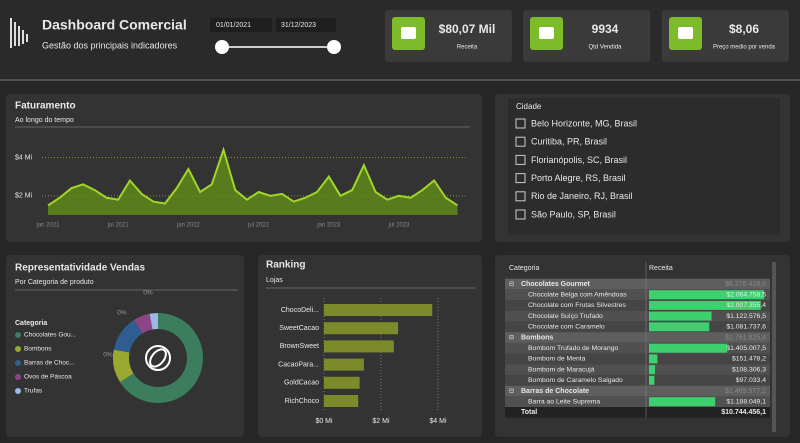 This screenshot has width=800, height=443. I want to click on chart-title: Representatividade Vendas, so click(80, 268).